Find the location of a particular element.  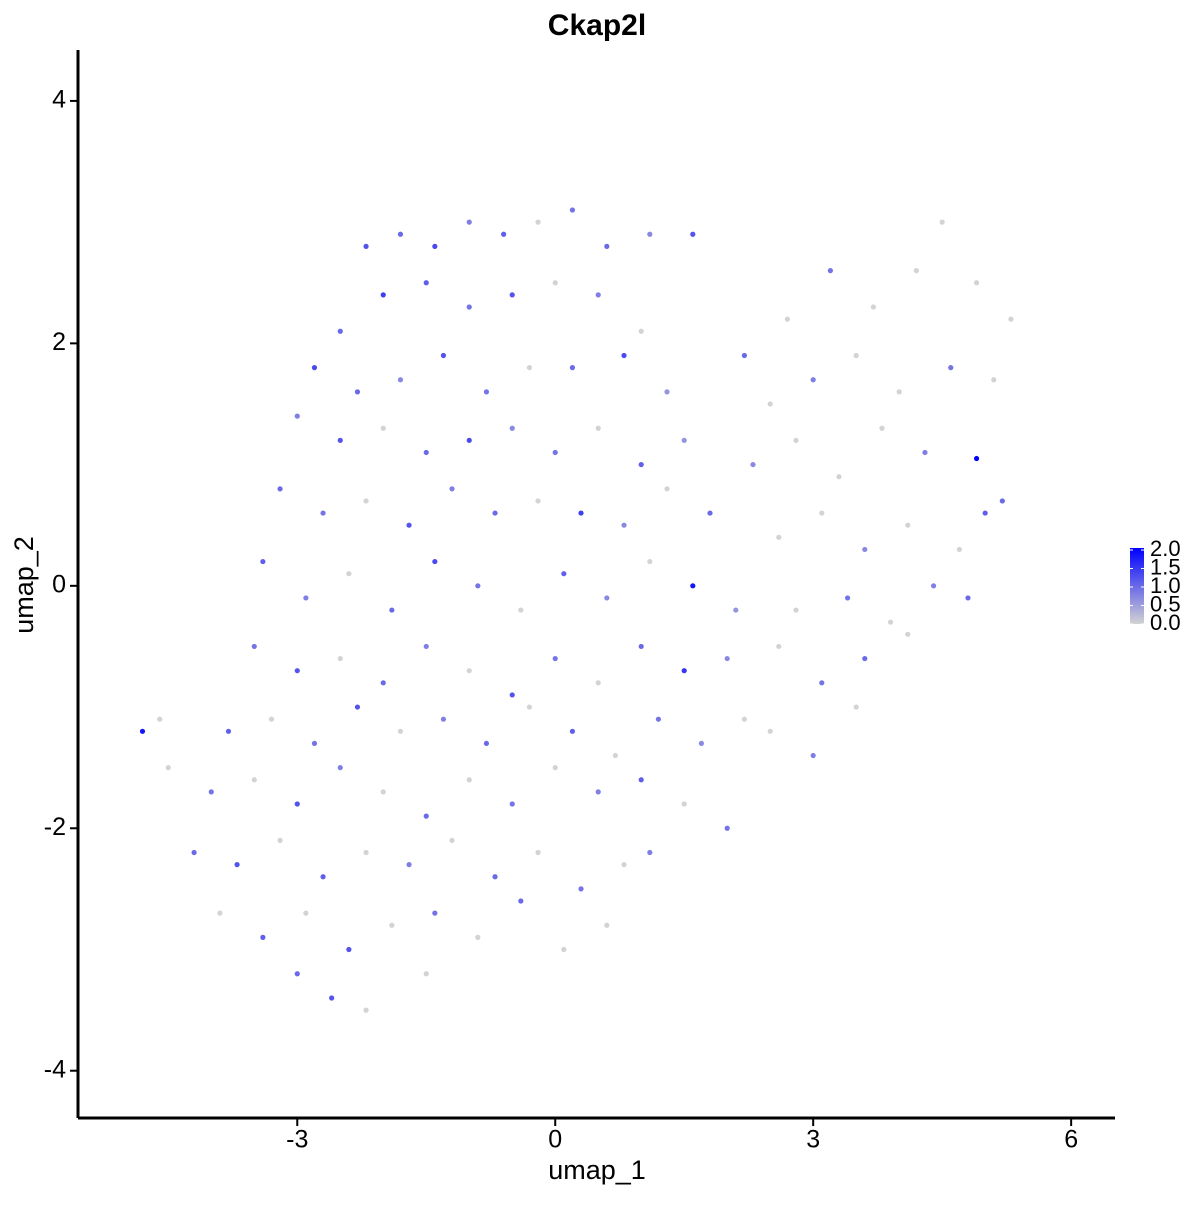

x-axis-label: umap_1 is located at coordinates (597, 1170).